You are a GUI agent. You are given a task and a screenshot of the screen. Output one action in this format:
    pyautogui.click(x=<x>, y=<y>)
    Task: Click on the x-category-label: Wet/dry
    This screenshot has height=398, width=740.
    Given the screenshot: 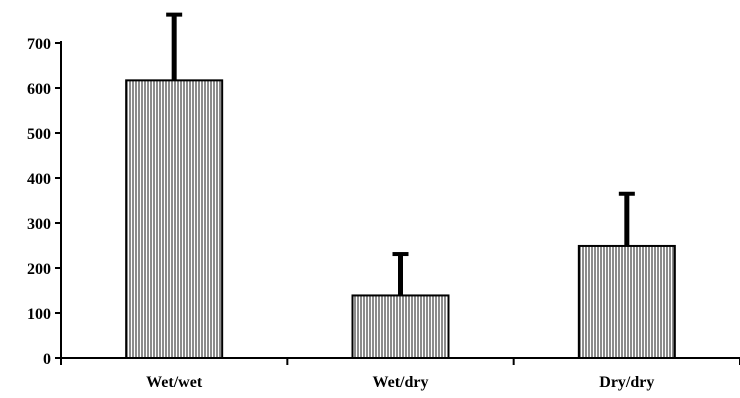 What is the action you would take?
    pyautogui.click(x=401, y=382)
    